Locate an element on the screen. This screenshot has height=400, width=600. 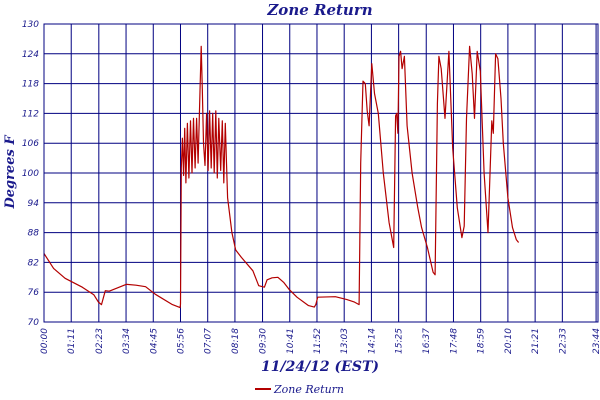
legend: Zone Return is located at coordinates (299, 389).